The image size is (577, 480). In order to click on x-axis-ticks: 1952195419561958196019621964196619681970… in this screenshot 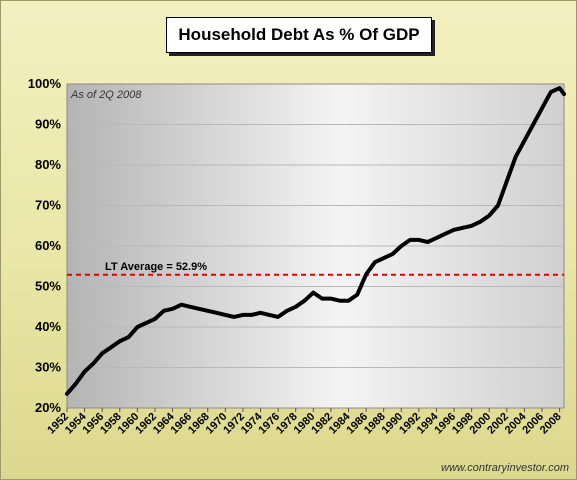, I will do `click(304, 422)`.